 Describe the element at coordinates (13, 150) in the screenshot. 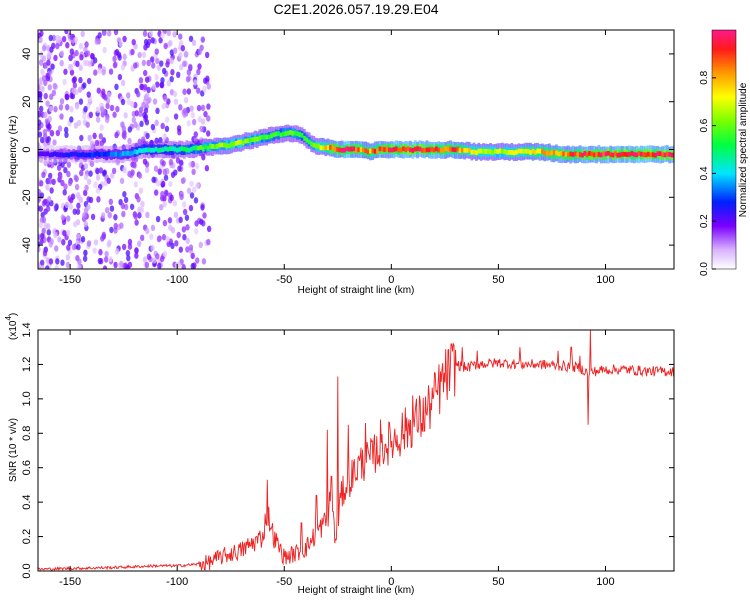

I see `spectrogram-y-label: Frequency (Hz)` at that location.